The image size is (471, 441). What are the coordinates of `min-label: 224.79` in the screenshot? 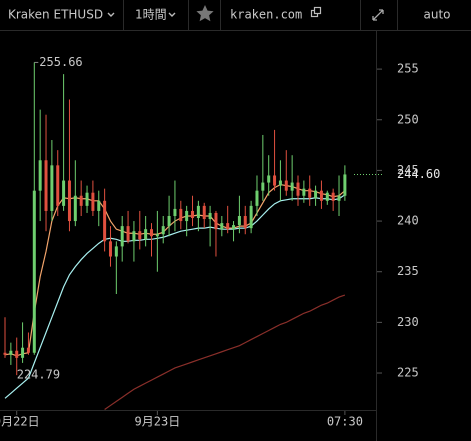 It's located at (38, 375).